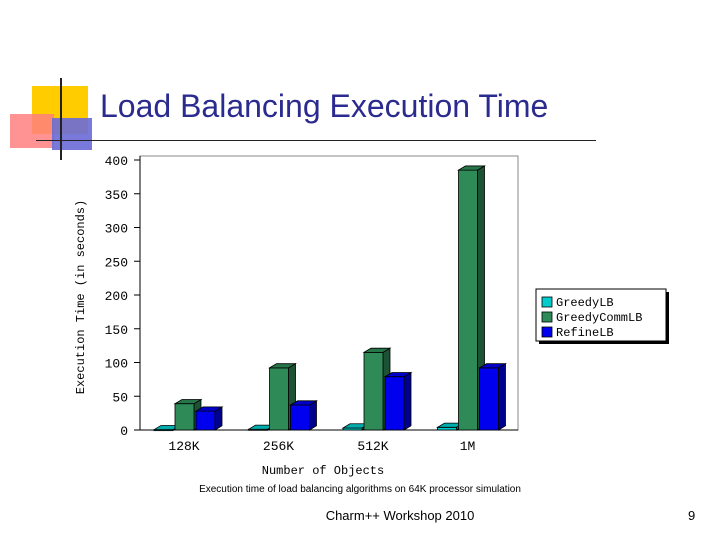 This screenshot has height=540, width=720. Describe the element at coordinates (400, 515) in the screenshot. I see `footer-text: Charm++ Workshop 2010` at that location.